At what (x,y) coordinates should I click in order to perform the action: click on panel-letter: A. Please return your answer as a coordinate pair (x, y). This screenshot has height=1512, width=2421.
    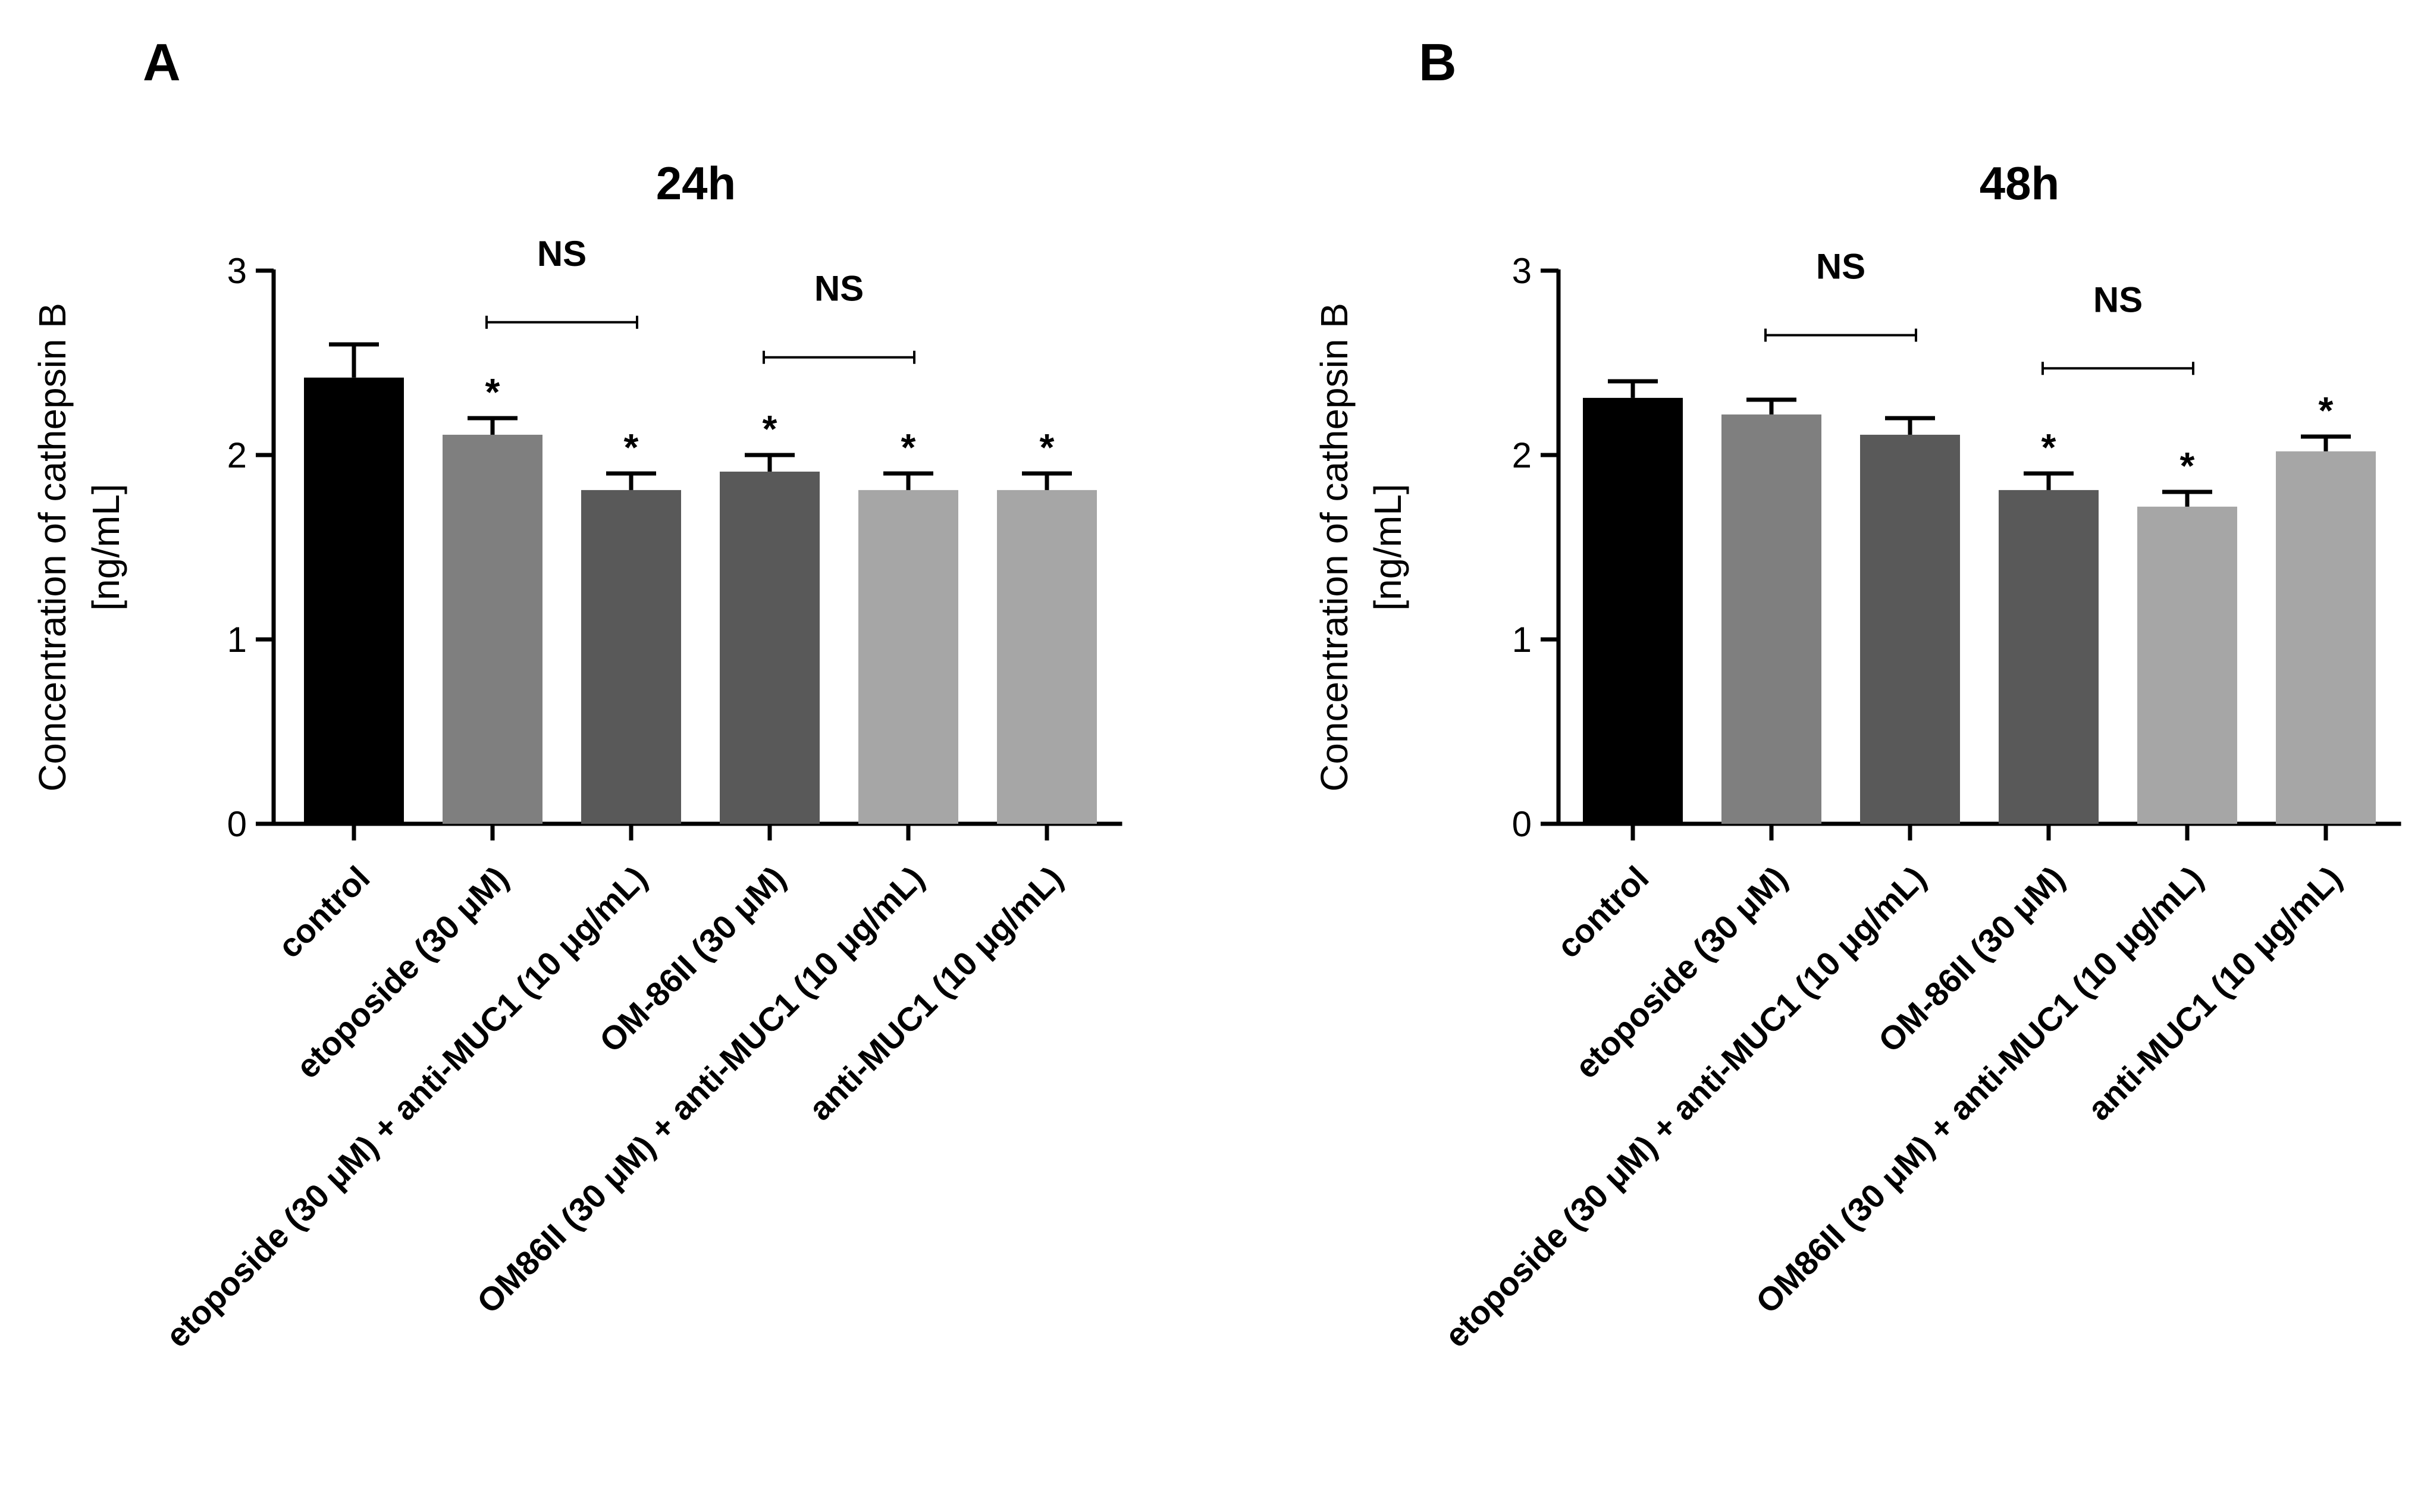
    Looking at the image, I should click on (162, 63).